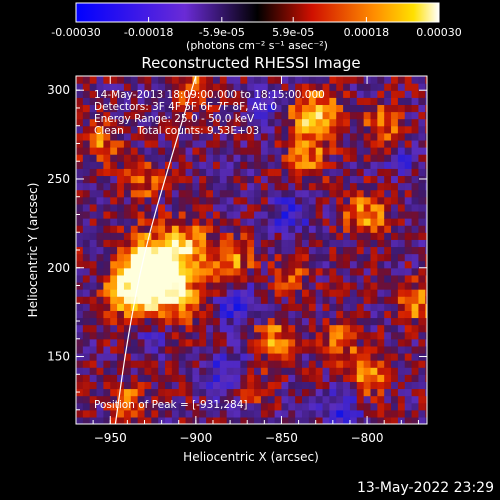  Describe the element at coordinates (257, 45) in the screenshot. I see `colorbar-unit-label: (photons cm⁻² s⁻¹ asec⁻²)` at that location.